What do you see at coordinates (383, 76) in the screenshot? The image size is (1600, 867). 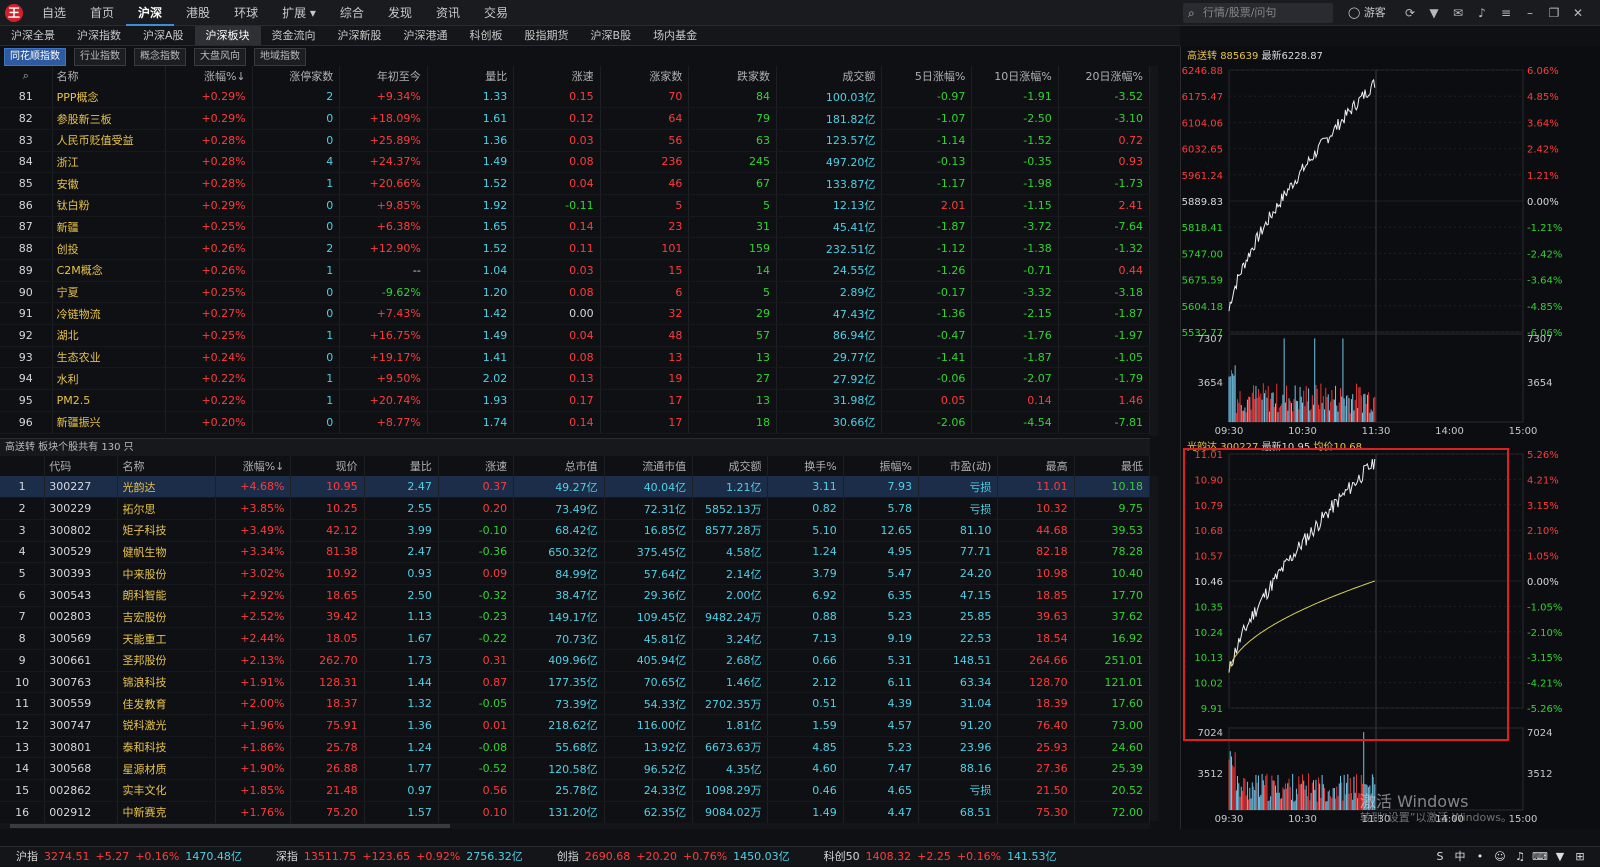 I see `col-header-4: 年初至今` at bounding box center [383, 76].